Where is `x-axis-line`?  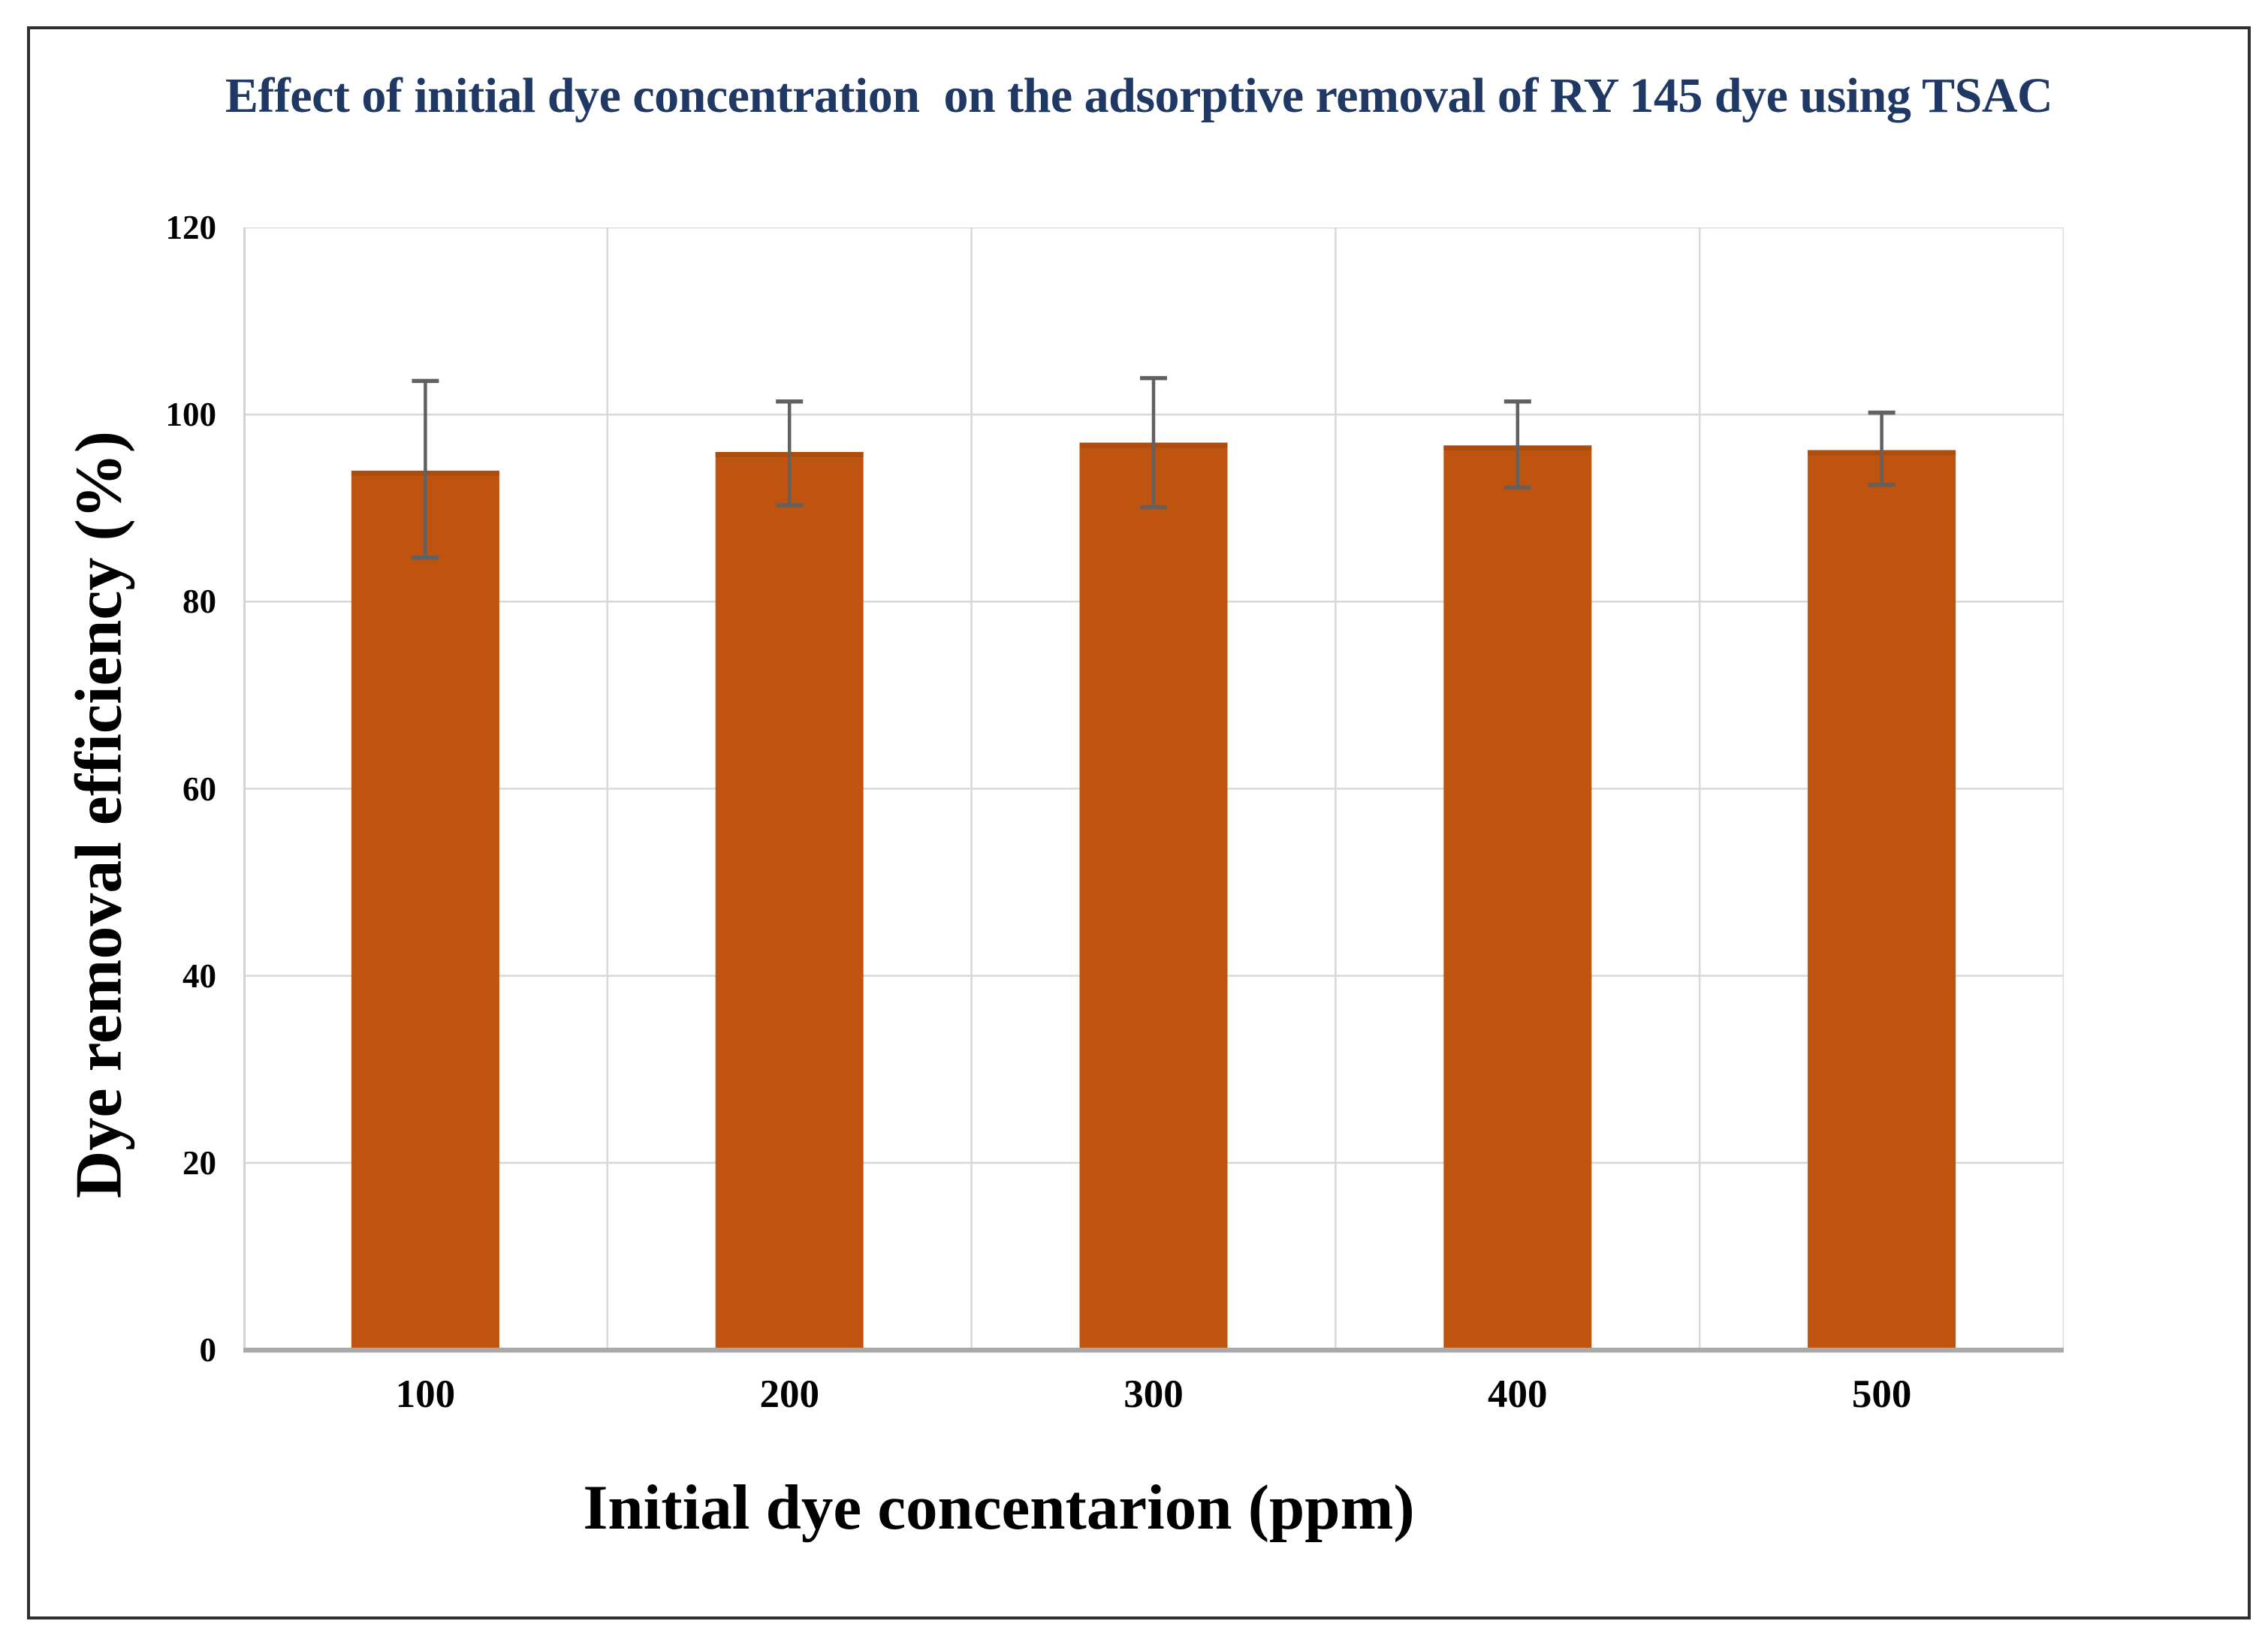 x-axis-line is located at coordinates (1153, 1350).